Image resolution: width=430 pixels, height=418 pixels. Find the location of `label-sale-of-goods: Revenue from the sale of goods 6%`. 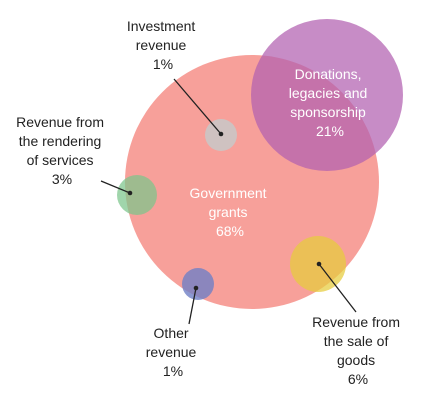

label-sale-of-goods: Revenue from the sale of goods 6% is located at coordinates (358, 350).